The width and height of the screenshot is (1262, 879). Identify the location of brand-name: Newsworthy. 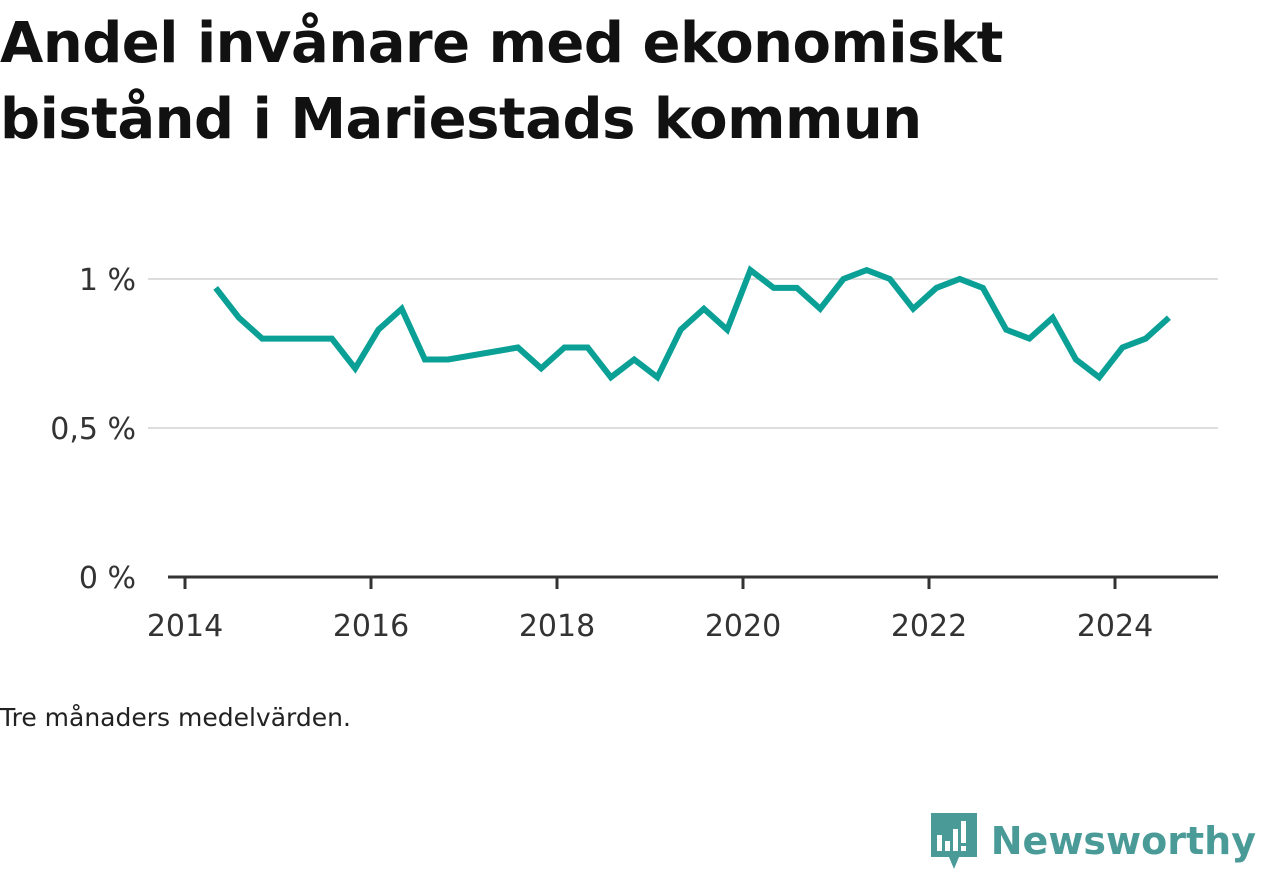
(1123, 841).